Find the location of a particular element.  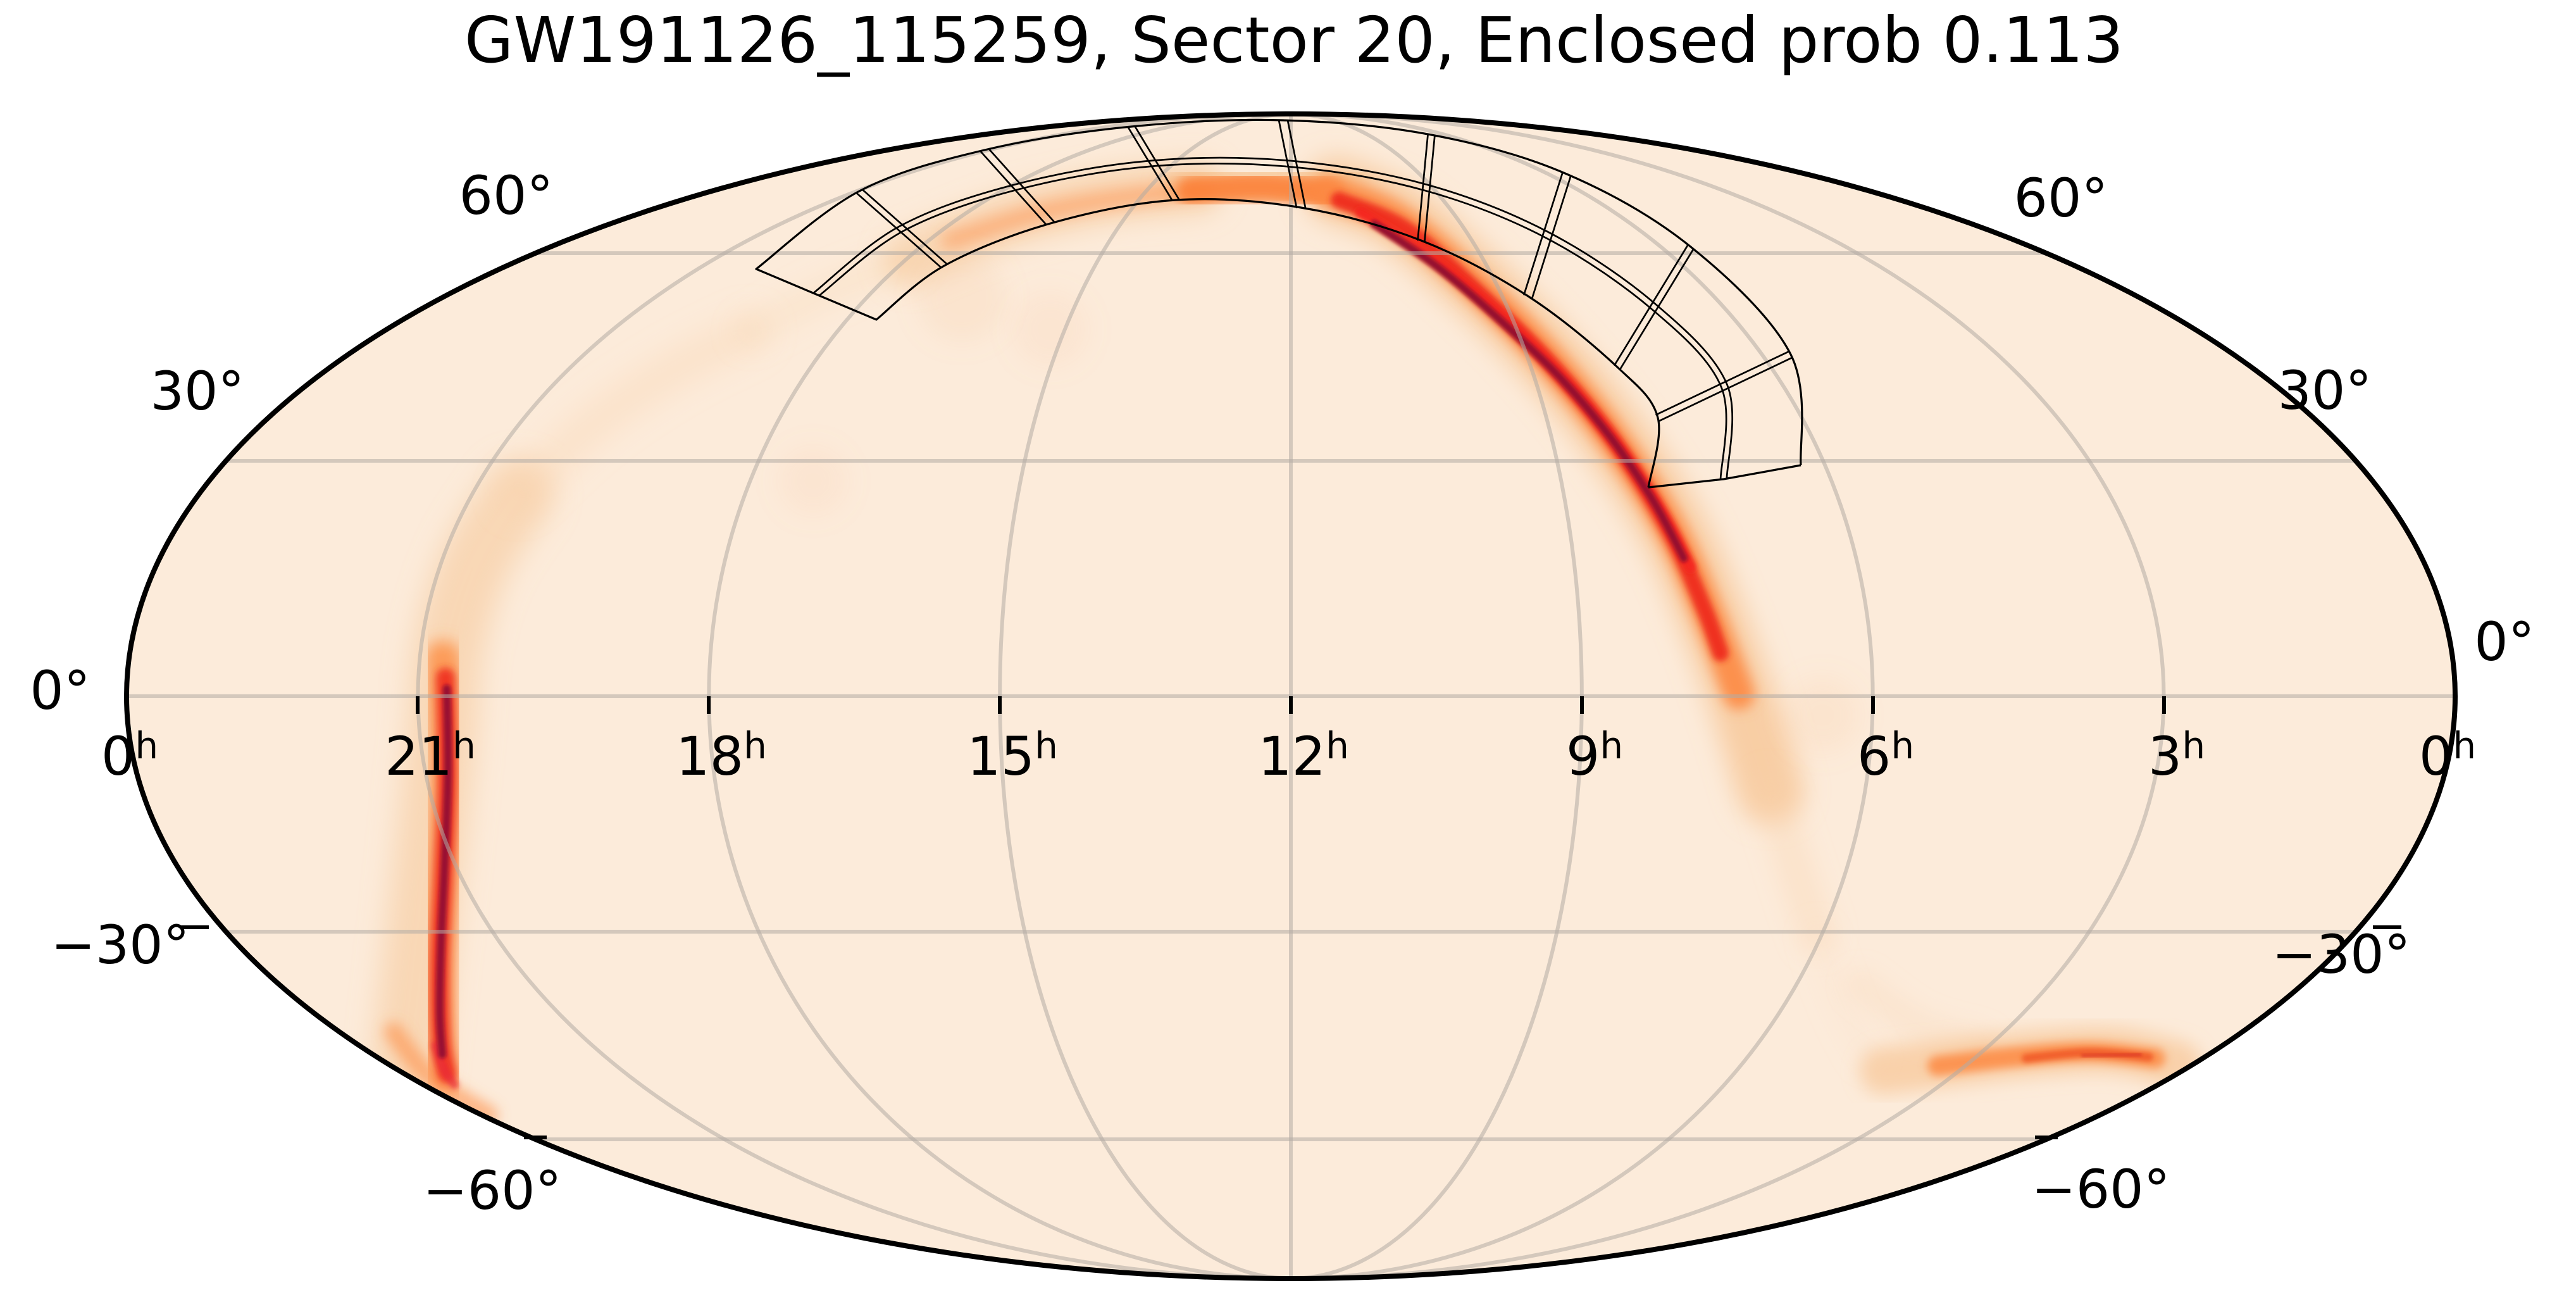

probability-band-top-orange is located at coordinates (1076, 215).